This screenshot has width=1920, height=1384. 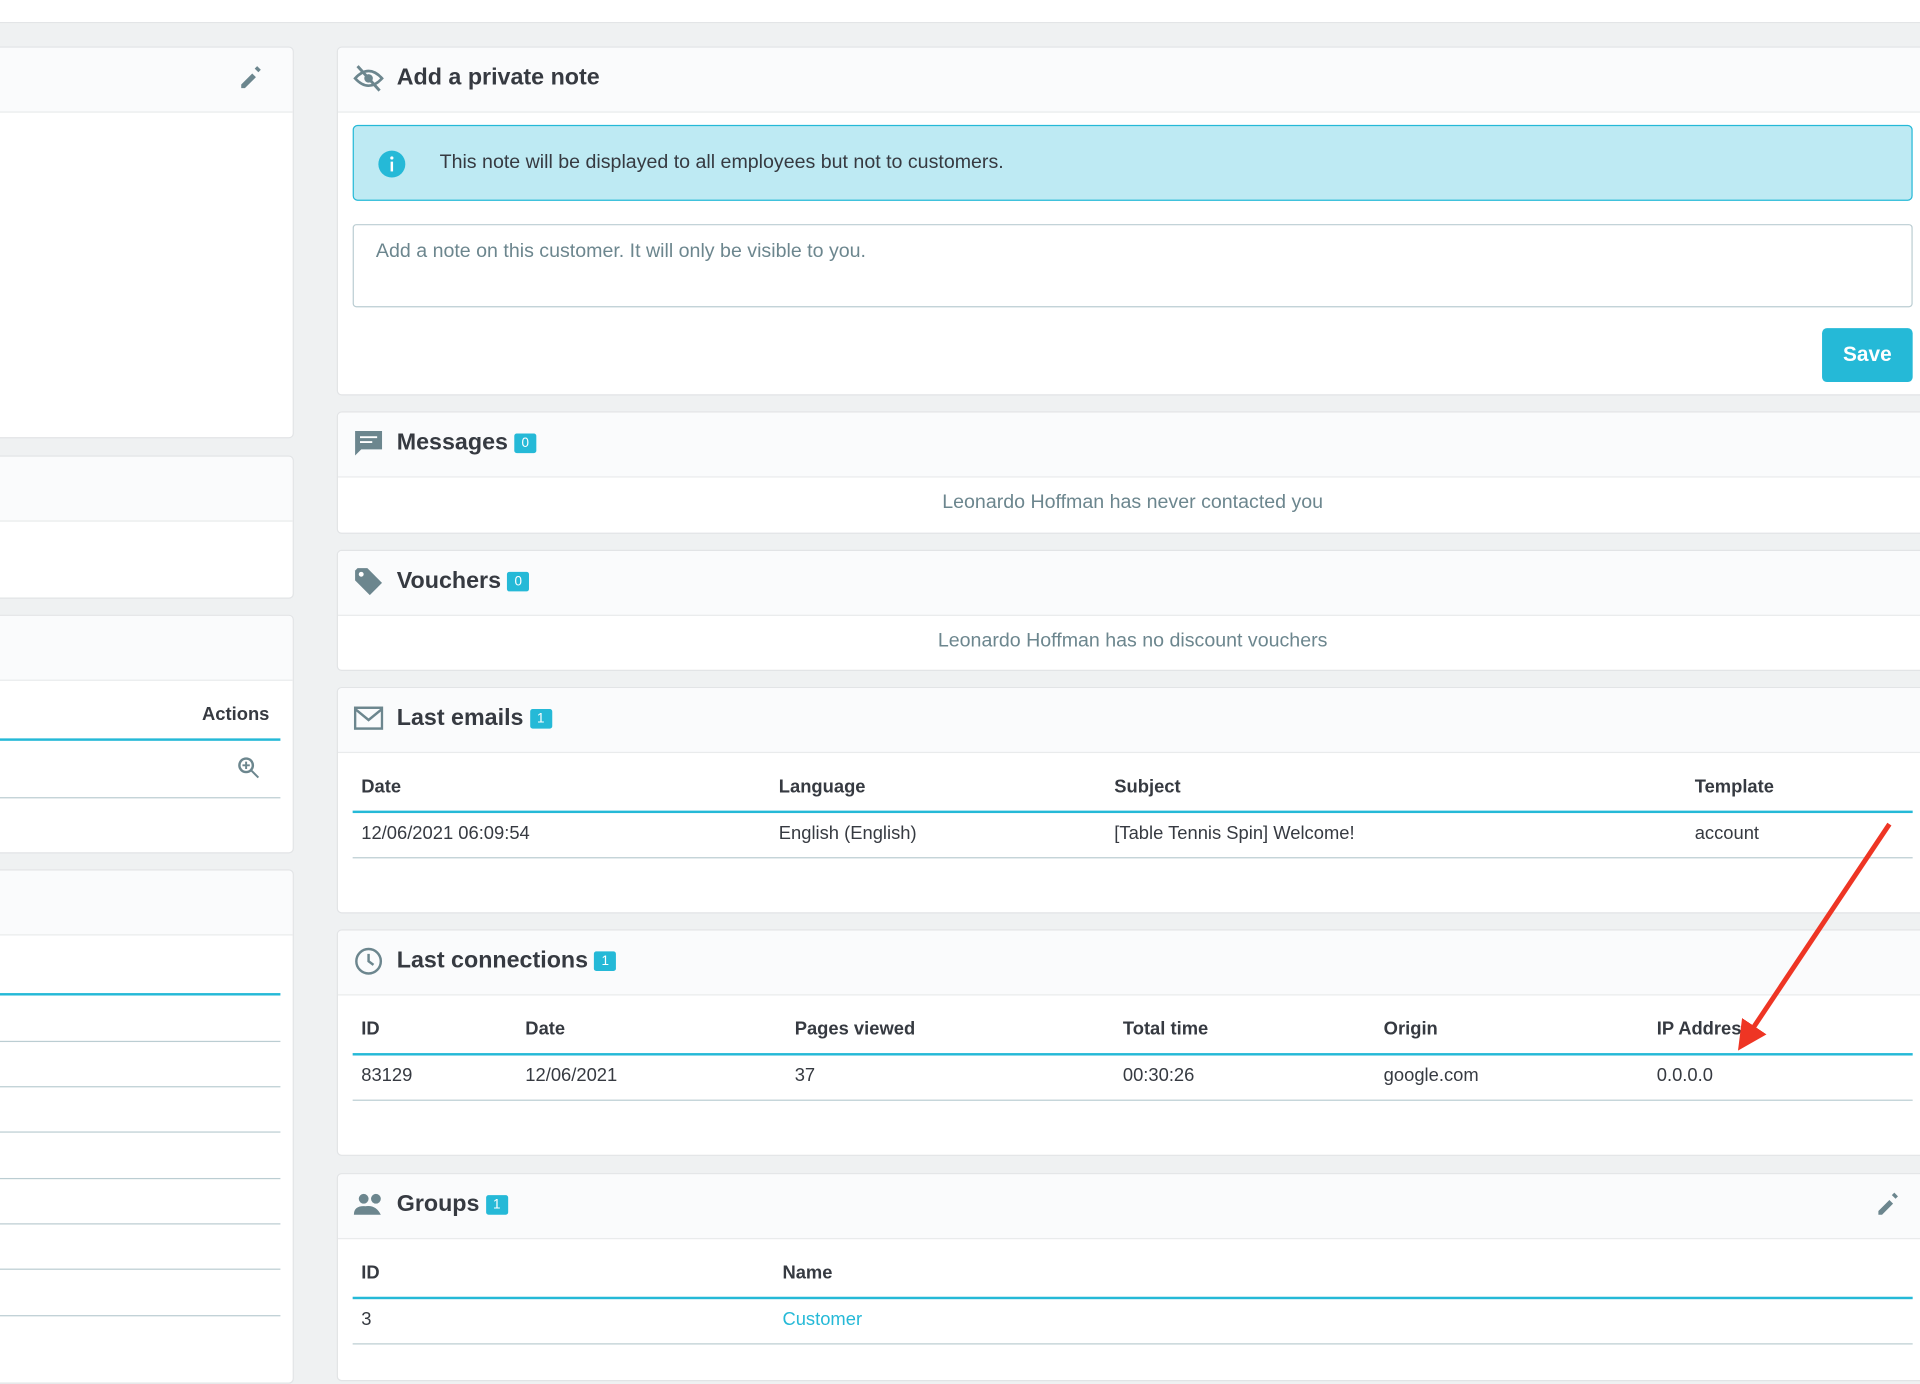 What do you see at coordinates (392, 164) in the screenshot?
I see `info-icon` at bounding box center [392, 164].